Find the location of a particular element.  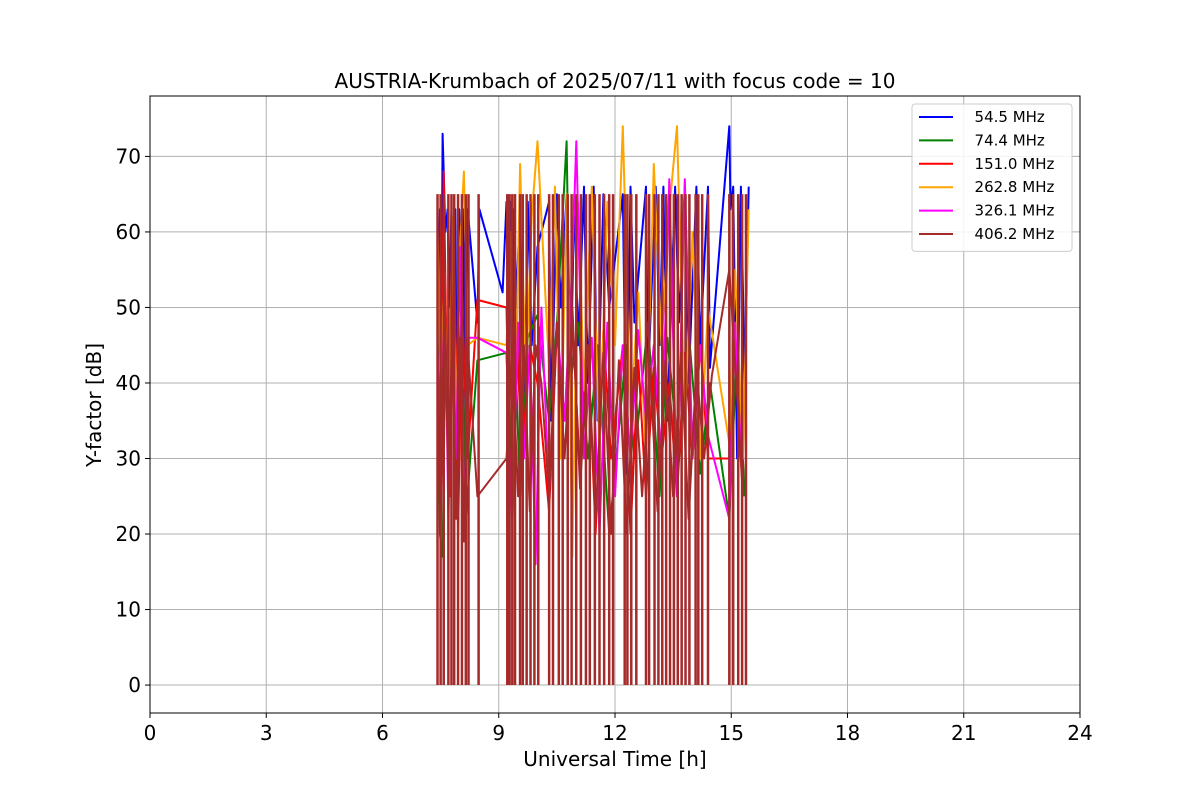

y-tick-label: 30 is located at coordinates (128, 458).